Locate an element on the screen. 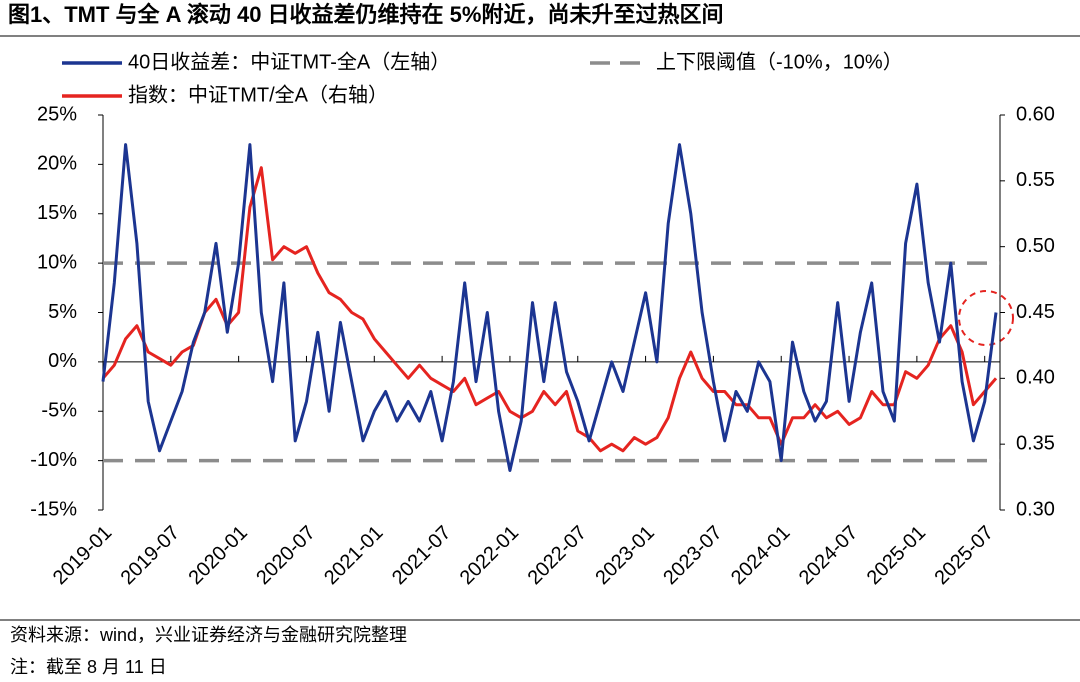 The image size is (1080, 682). chart-title: 图1、TMT 与全 A 滚动 40 日收益差仍维持在 5%附近，尚未升至过热区间 is located at coordinates (365, 14).